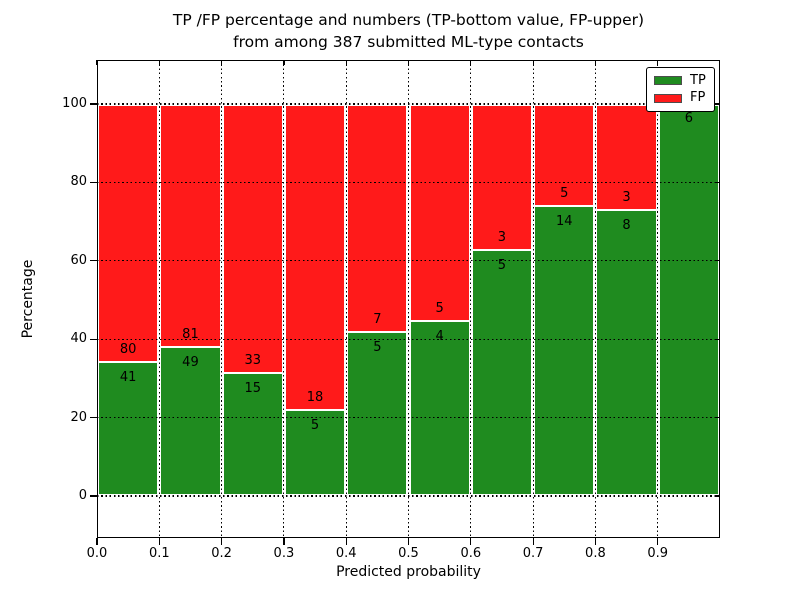  I want to click on bar-value-label-fp: 33, so click(253, 360).